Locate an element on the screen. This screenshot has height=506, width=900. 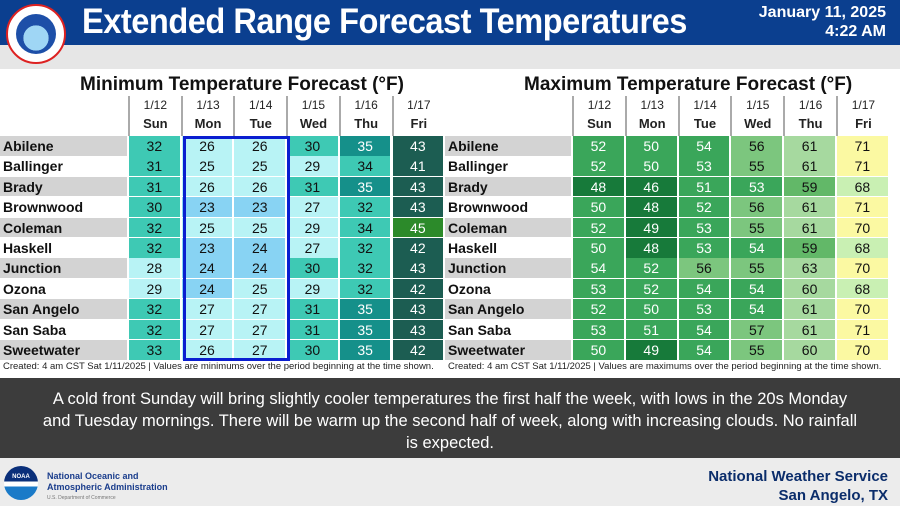
table-row: Ozona 29 24 25 29 32 42 is located at coordinates (222, 288).